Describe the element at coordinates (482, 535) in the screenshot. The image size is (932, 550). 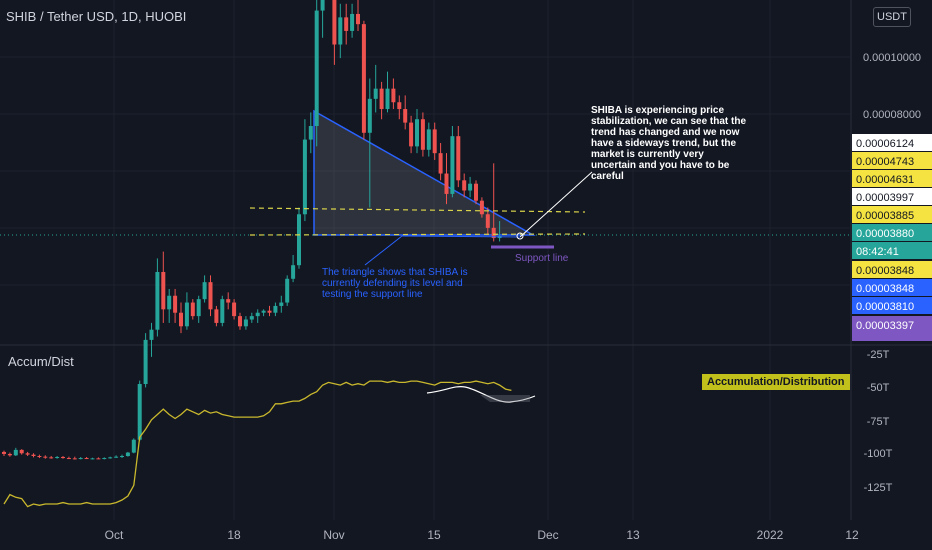
I see `time-axis: Oct 18 Nov 15 Dec 13 2022 12` at that location.